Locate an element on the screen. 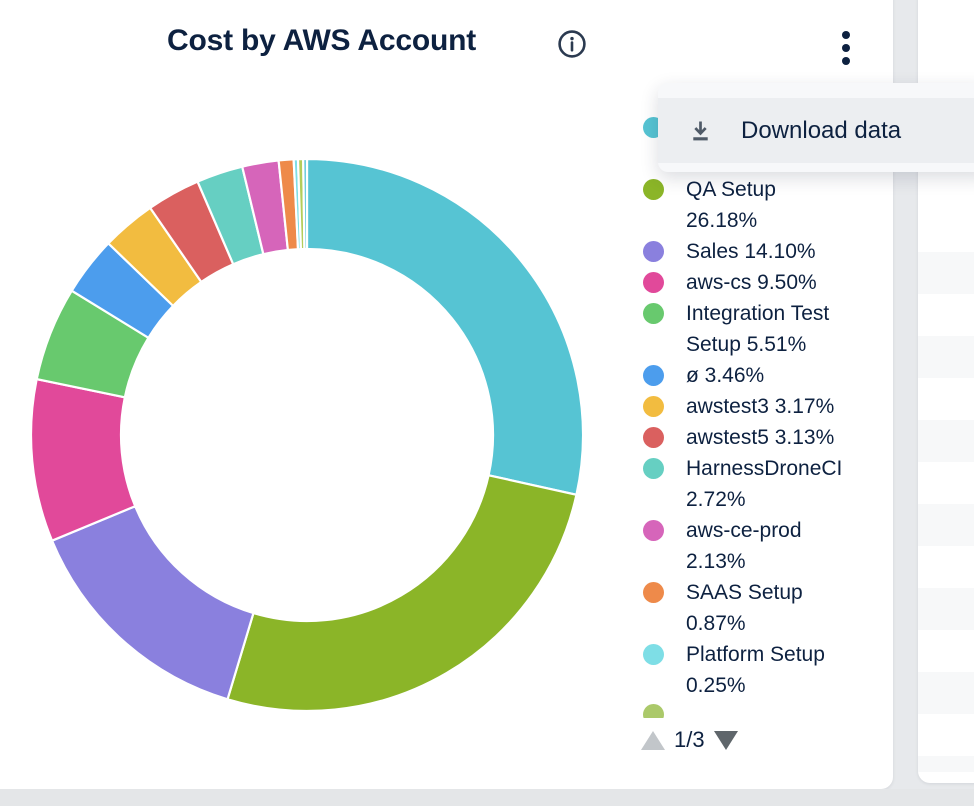 This screenshot has height=806, width=974. legend-label: aws-ce-prod 2.13% is located at coordinates (744, 546).